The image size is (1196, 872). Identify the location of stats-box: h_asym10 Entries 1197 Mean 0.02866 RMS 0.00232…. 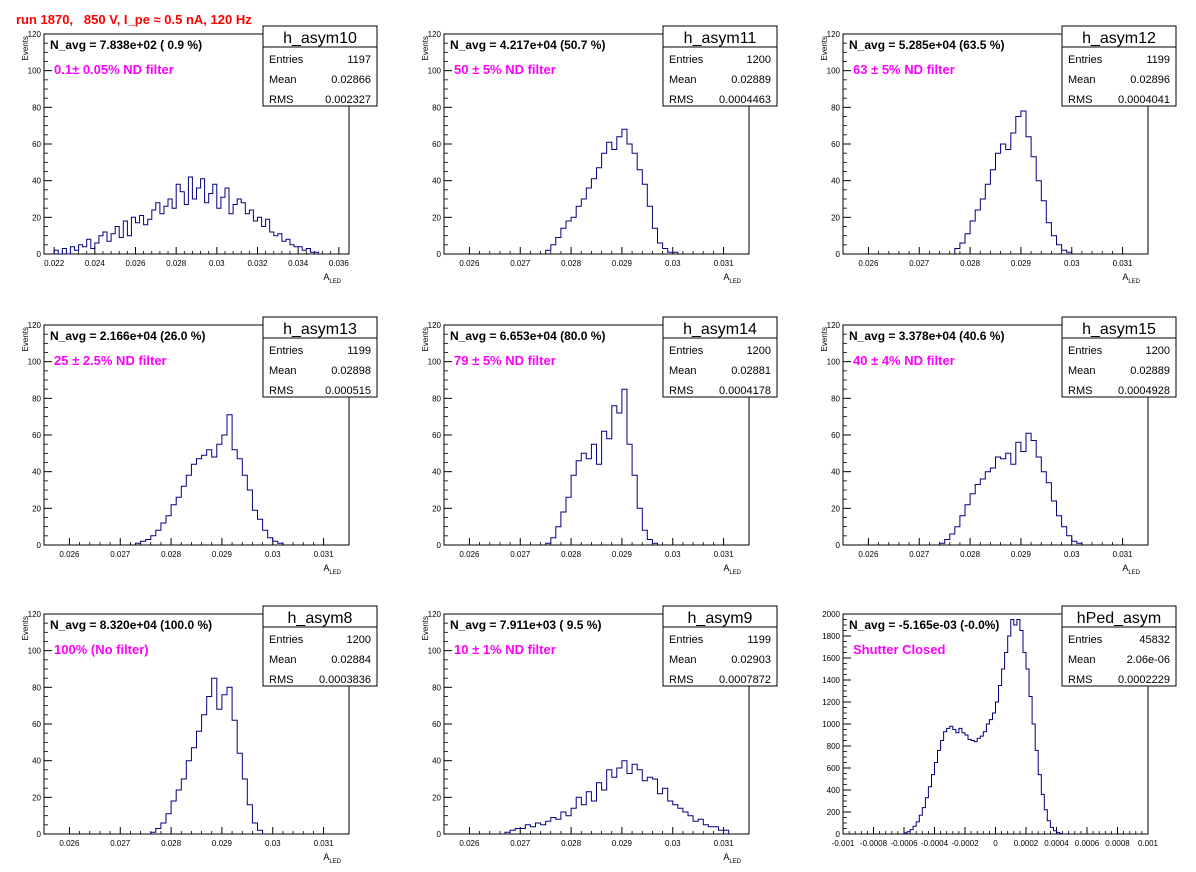
(320, 66).